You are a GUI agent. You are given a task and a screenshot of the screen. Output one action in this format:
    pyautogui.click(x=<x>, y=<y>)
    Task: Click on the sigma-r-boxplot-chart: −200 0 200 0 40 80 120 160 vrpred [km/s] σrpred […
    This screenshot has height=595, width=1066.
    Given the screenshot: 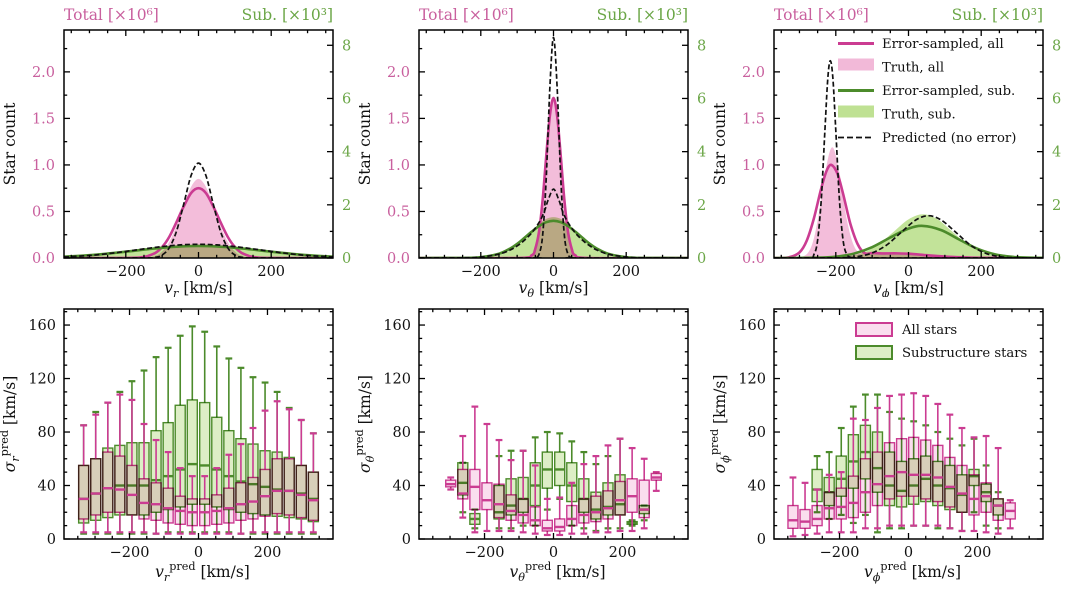 What is the action you would take?
    pyautogui.click(x=167, y=446)
    